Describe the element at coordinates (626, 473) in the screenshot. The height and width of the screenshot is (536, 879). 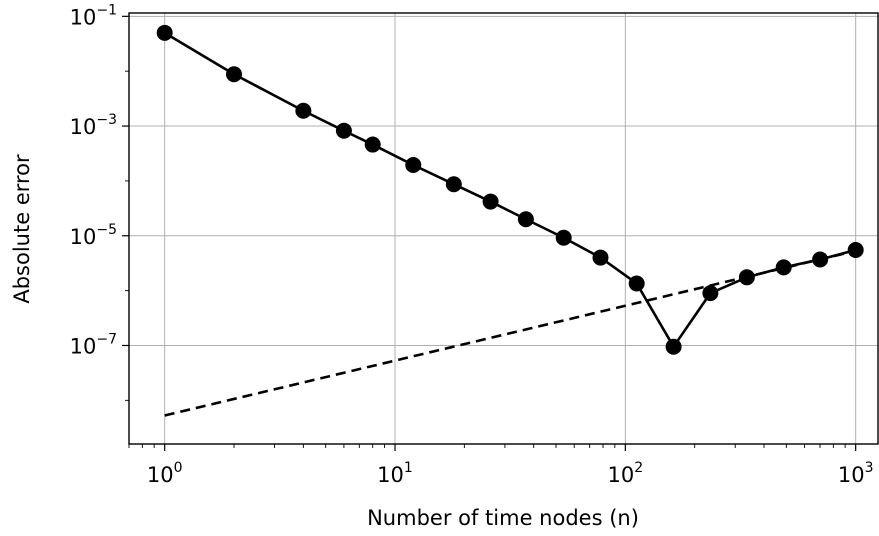
I see `x-tick-label: 102` at that location.